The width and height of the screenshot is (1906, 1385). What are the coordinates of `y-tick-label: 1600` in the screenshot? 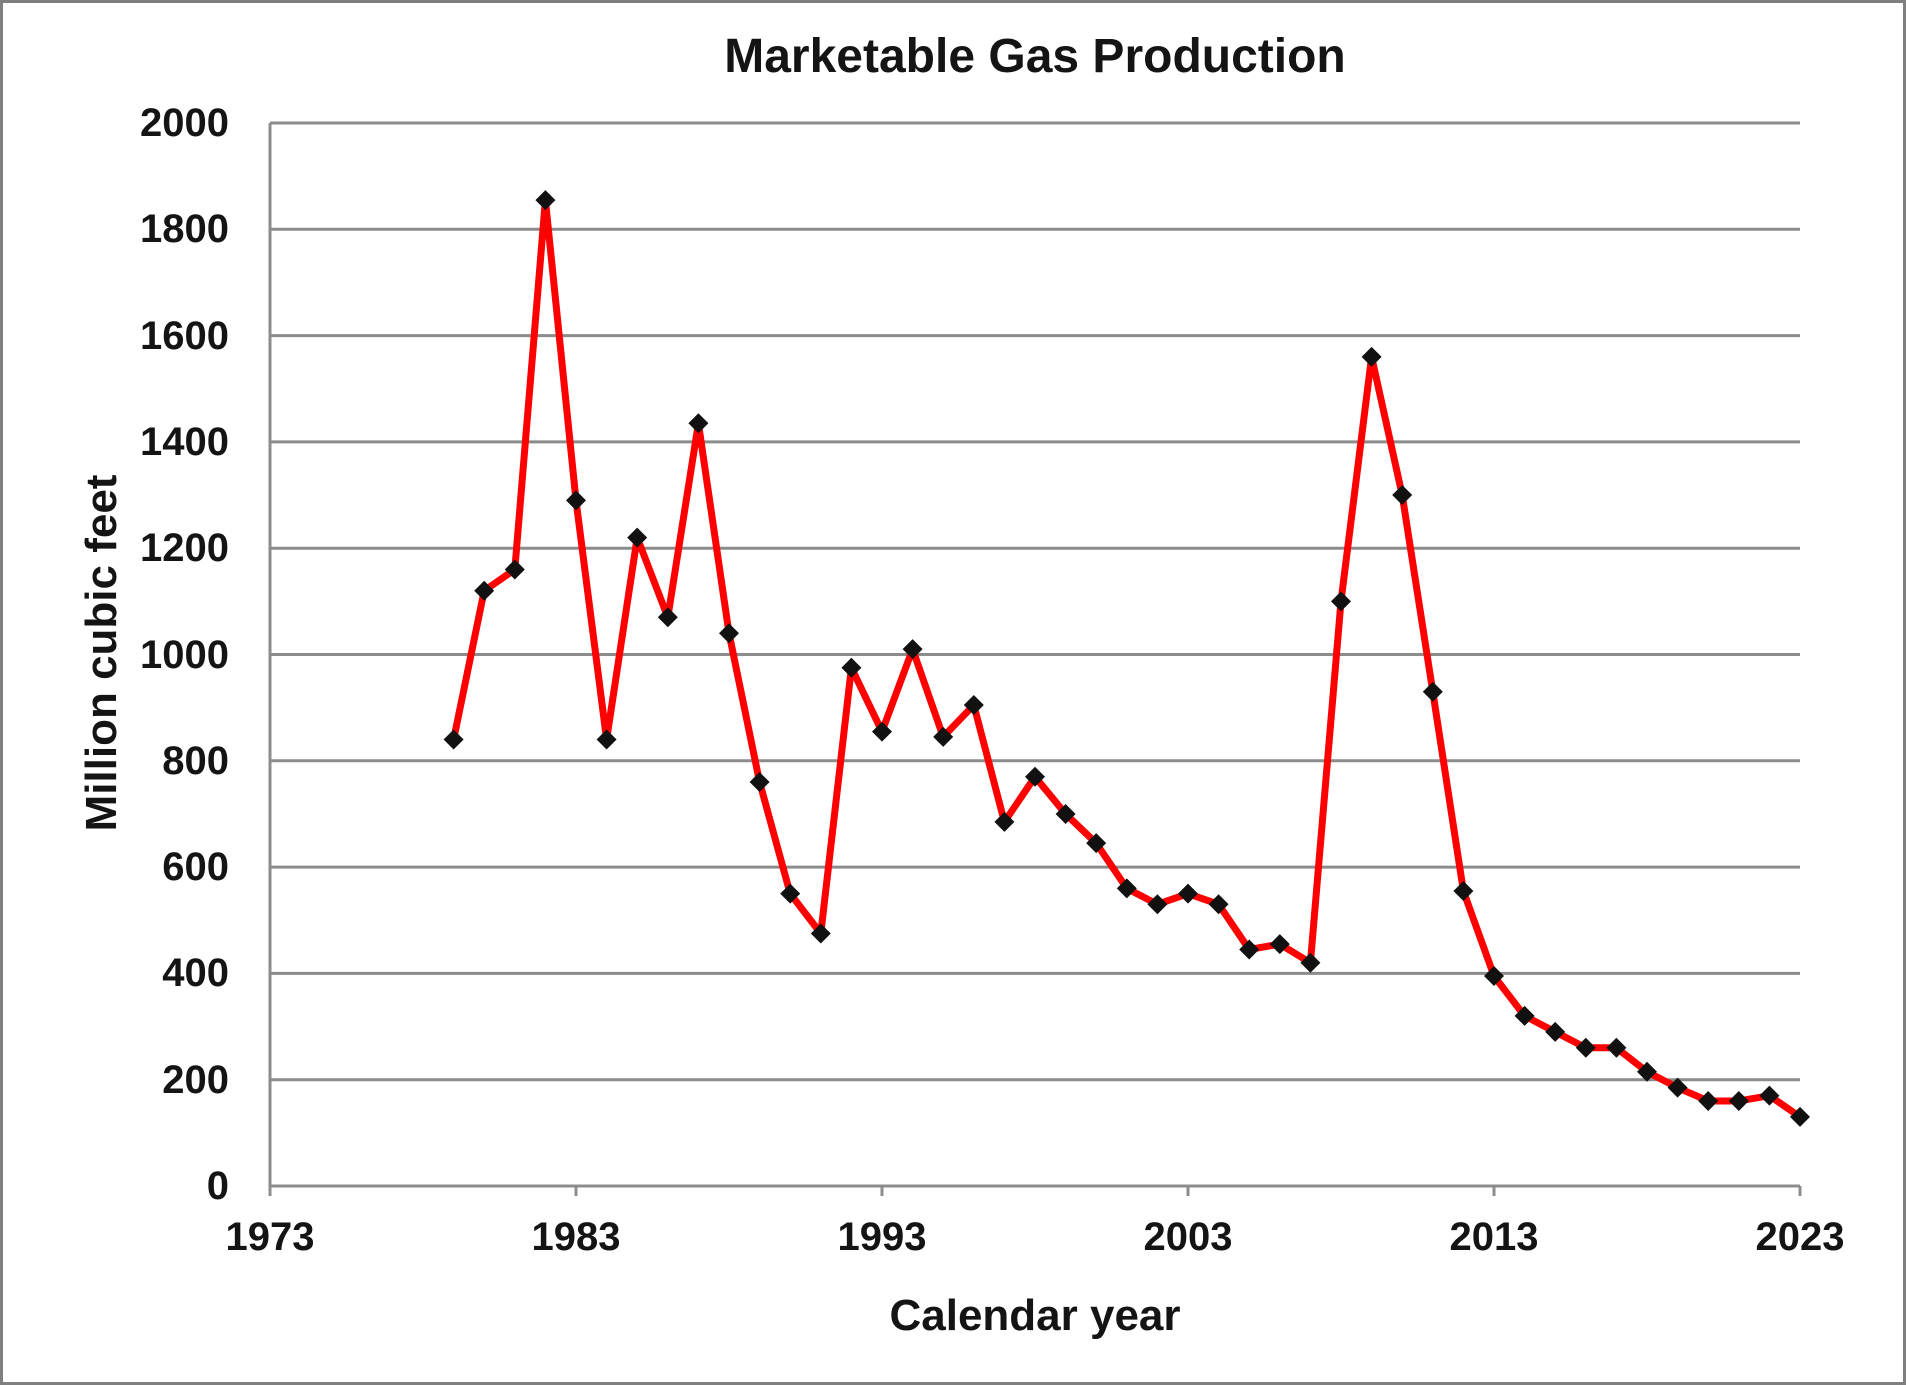 It's located at (184, 335).